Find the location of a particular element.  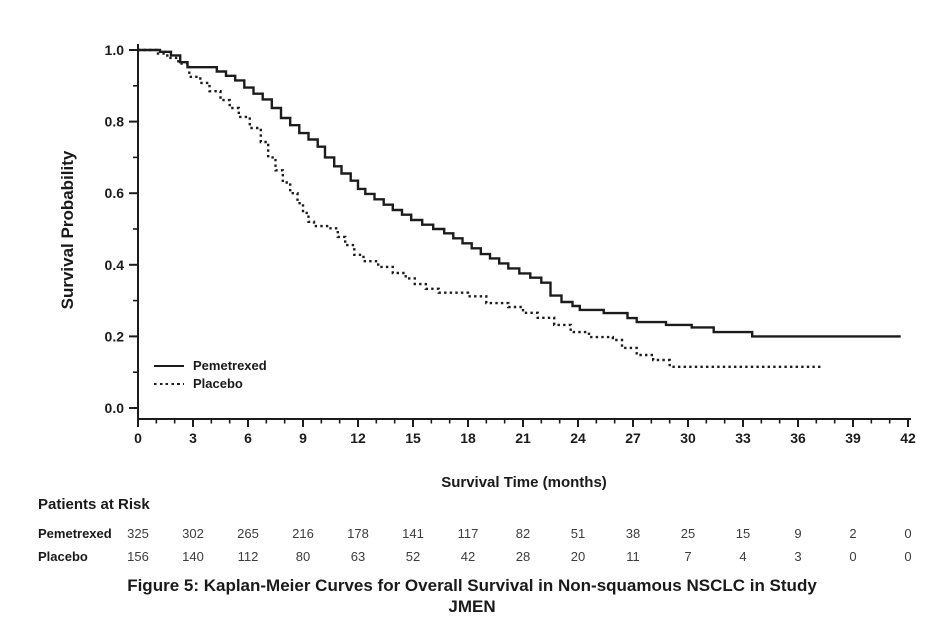

at-risk-count: 52 is located at coordinates (413, 556).